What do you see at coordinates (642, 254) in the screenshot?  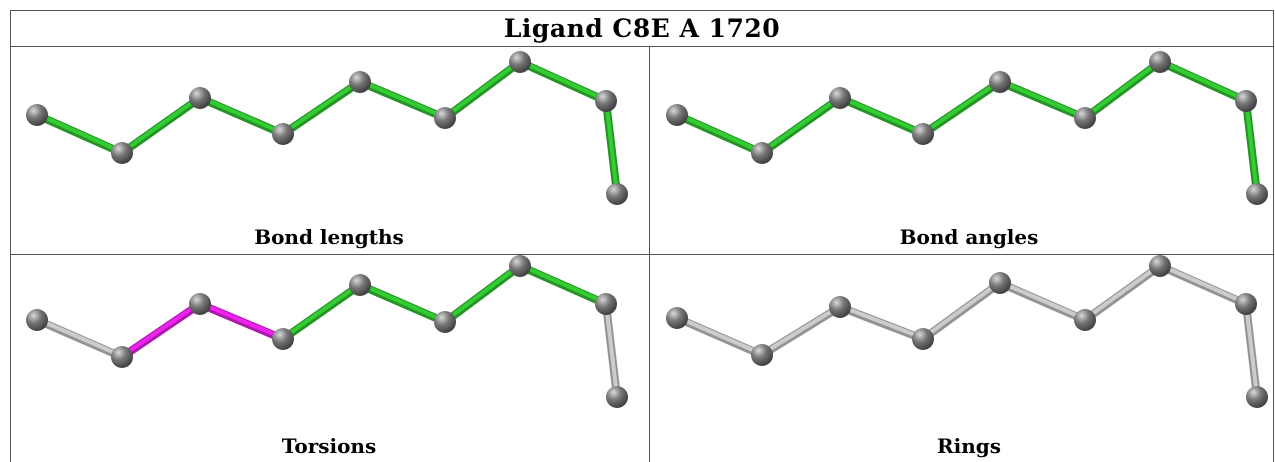 I see `divider-middle` at bounding box center [642, 254].